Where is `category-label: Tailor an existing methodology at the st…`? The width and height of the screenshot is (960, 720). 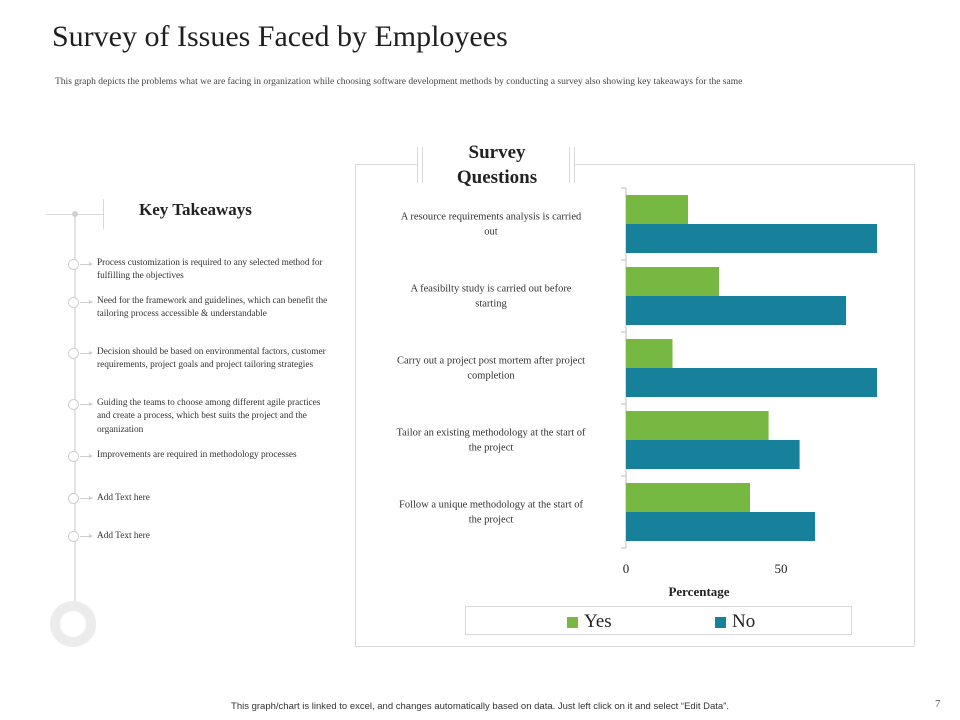 category-label: Tailor an existing methodology at the st… is located at coordinates (491, 441).